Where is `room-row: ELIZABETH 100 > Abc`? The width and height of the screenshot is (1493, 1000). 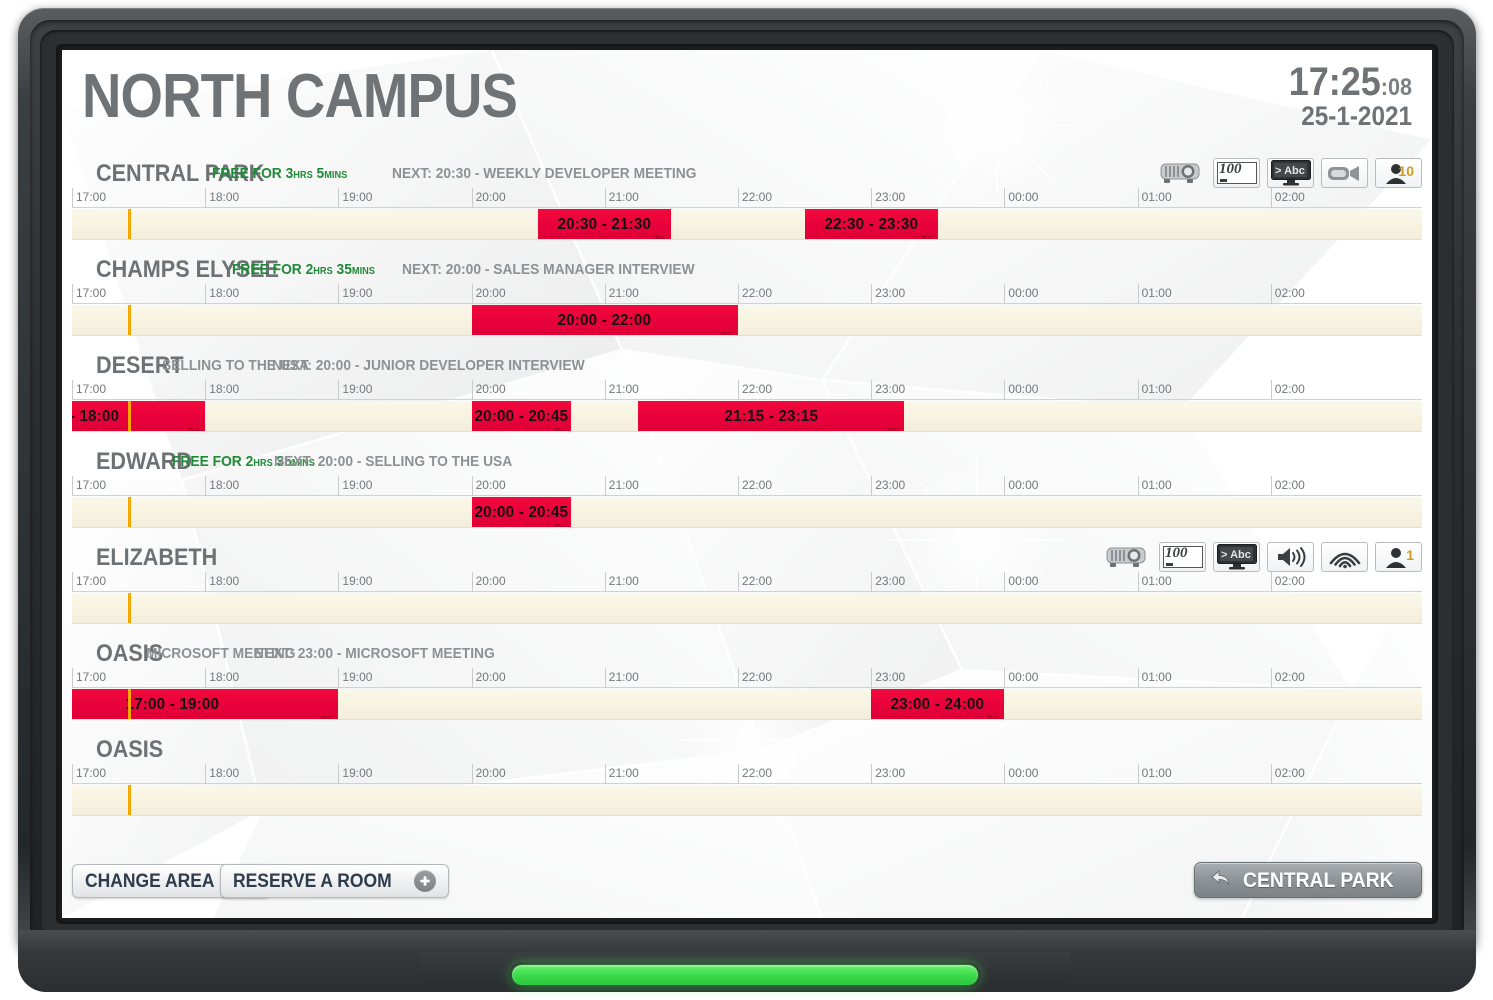 room-row: ELIZABETH 100 > Abc is located at coordinates (747, 592).